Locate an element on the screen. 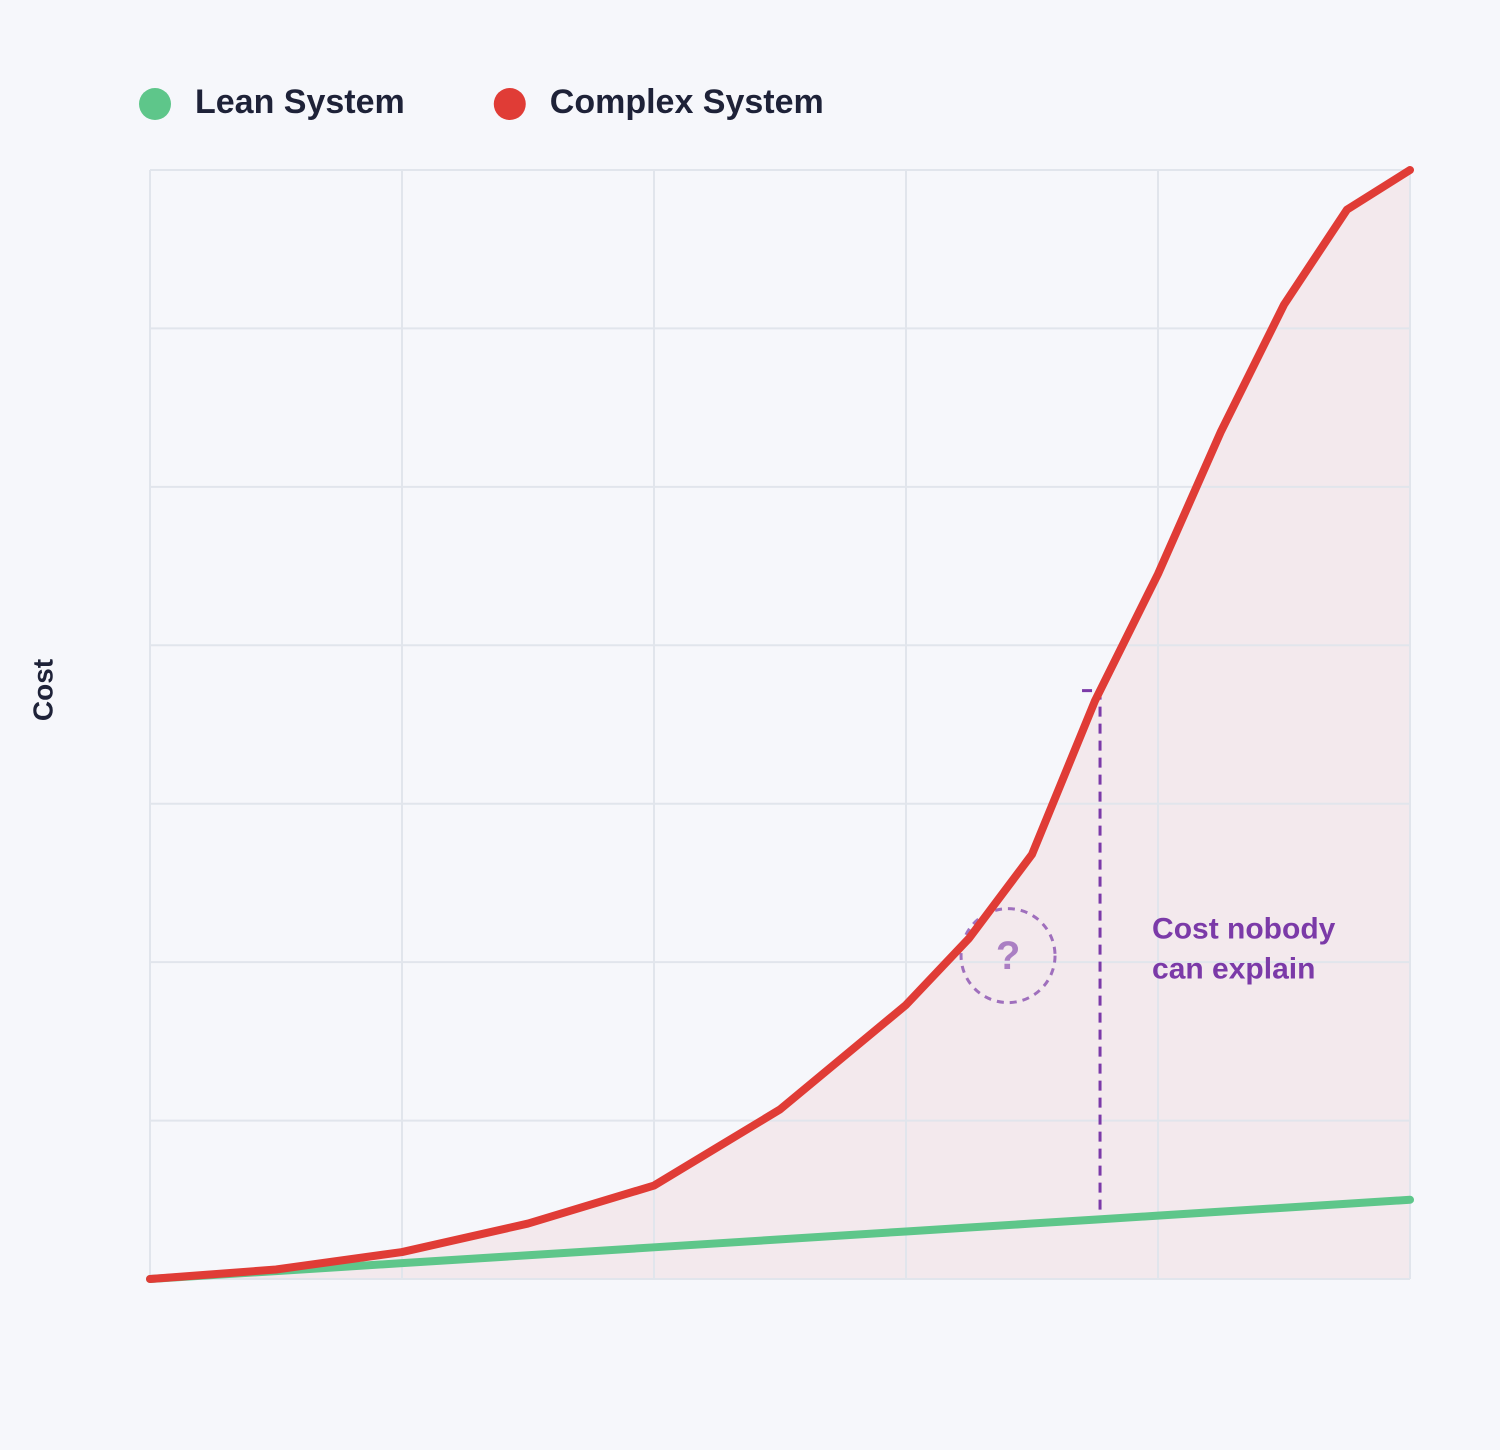  line is located at coordinates (780, 1239).